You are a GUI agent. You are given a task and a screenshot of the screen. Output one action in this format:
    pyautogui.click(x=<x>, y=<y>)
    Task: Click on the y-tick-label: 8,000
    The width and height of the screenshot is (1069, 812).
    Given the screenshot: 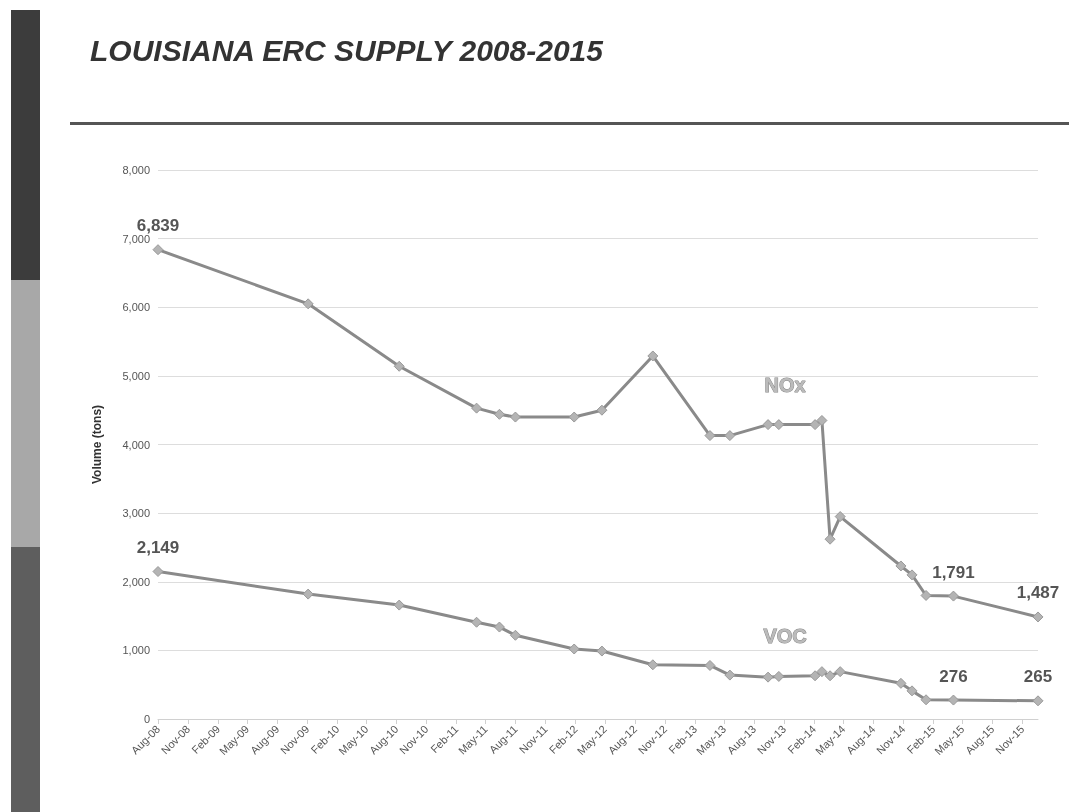 What is the action you would take?
    pyautogui.click(x=136, y=170)
    